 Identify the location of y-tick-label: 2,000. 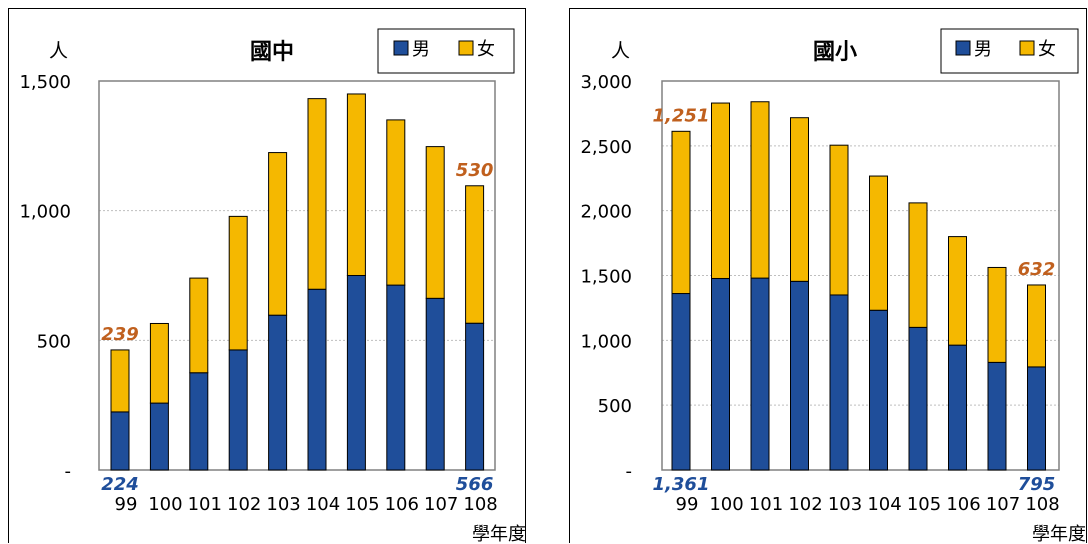
(606, 212).